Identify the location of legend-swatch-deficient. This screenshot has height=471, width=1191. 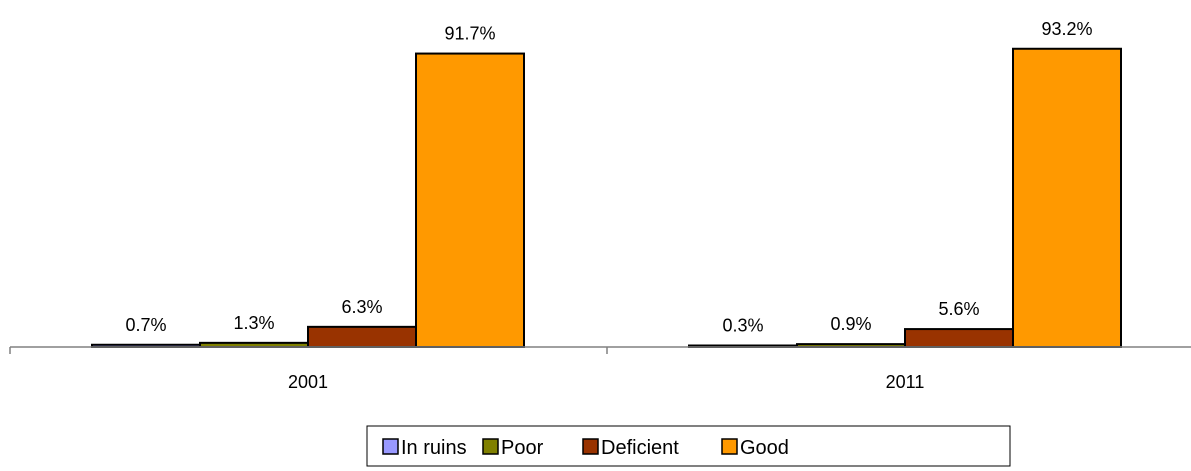
(590, 446).